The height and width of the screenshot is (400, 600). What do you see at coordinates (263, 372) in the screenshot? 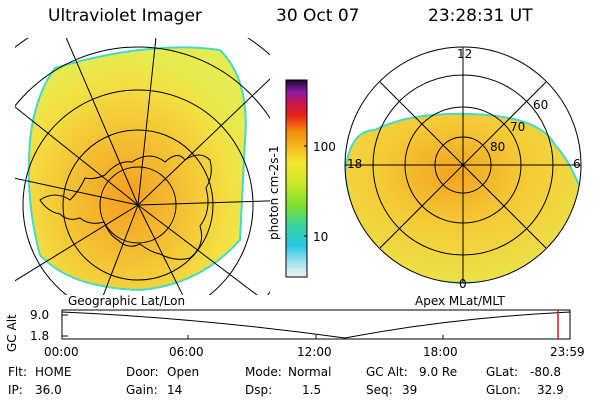
I see `mode-label: Mode:` at bounding box center [263, 372].